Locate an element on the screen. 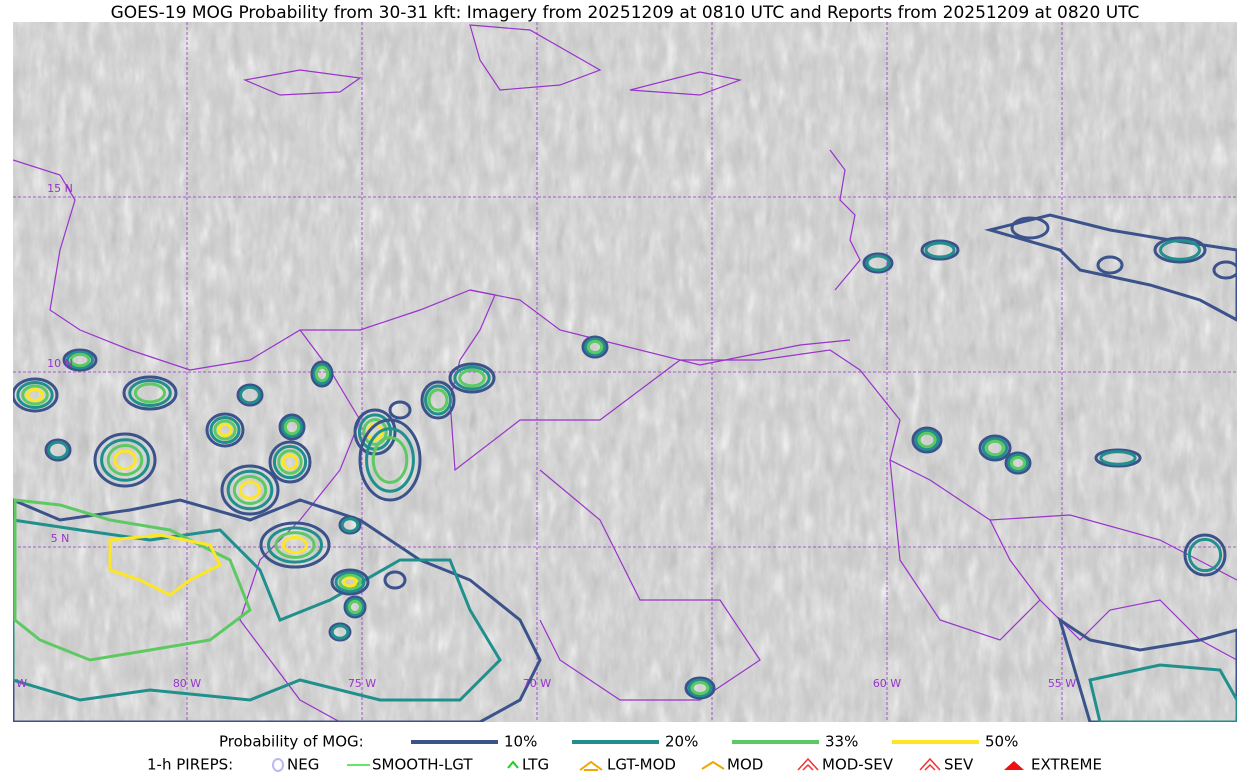  legend-label: SMOOTH-LGT is located at coordinates (422, 765).